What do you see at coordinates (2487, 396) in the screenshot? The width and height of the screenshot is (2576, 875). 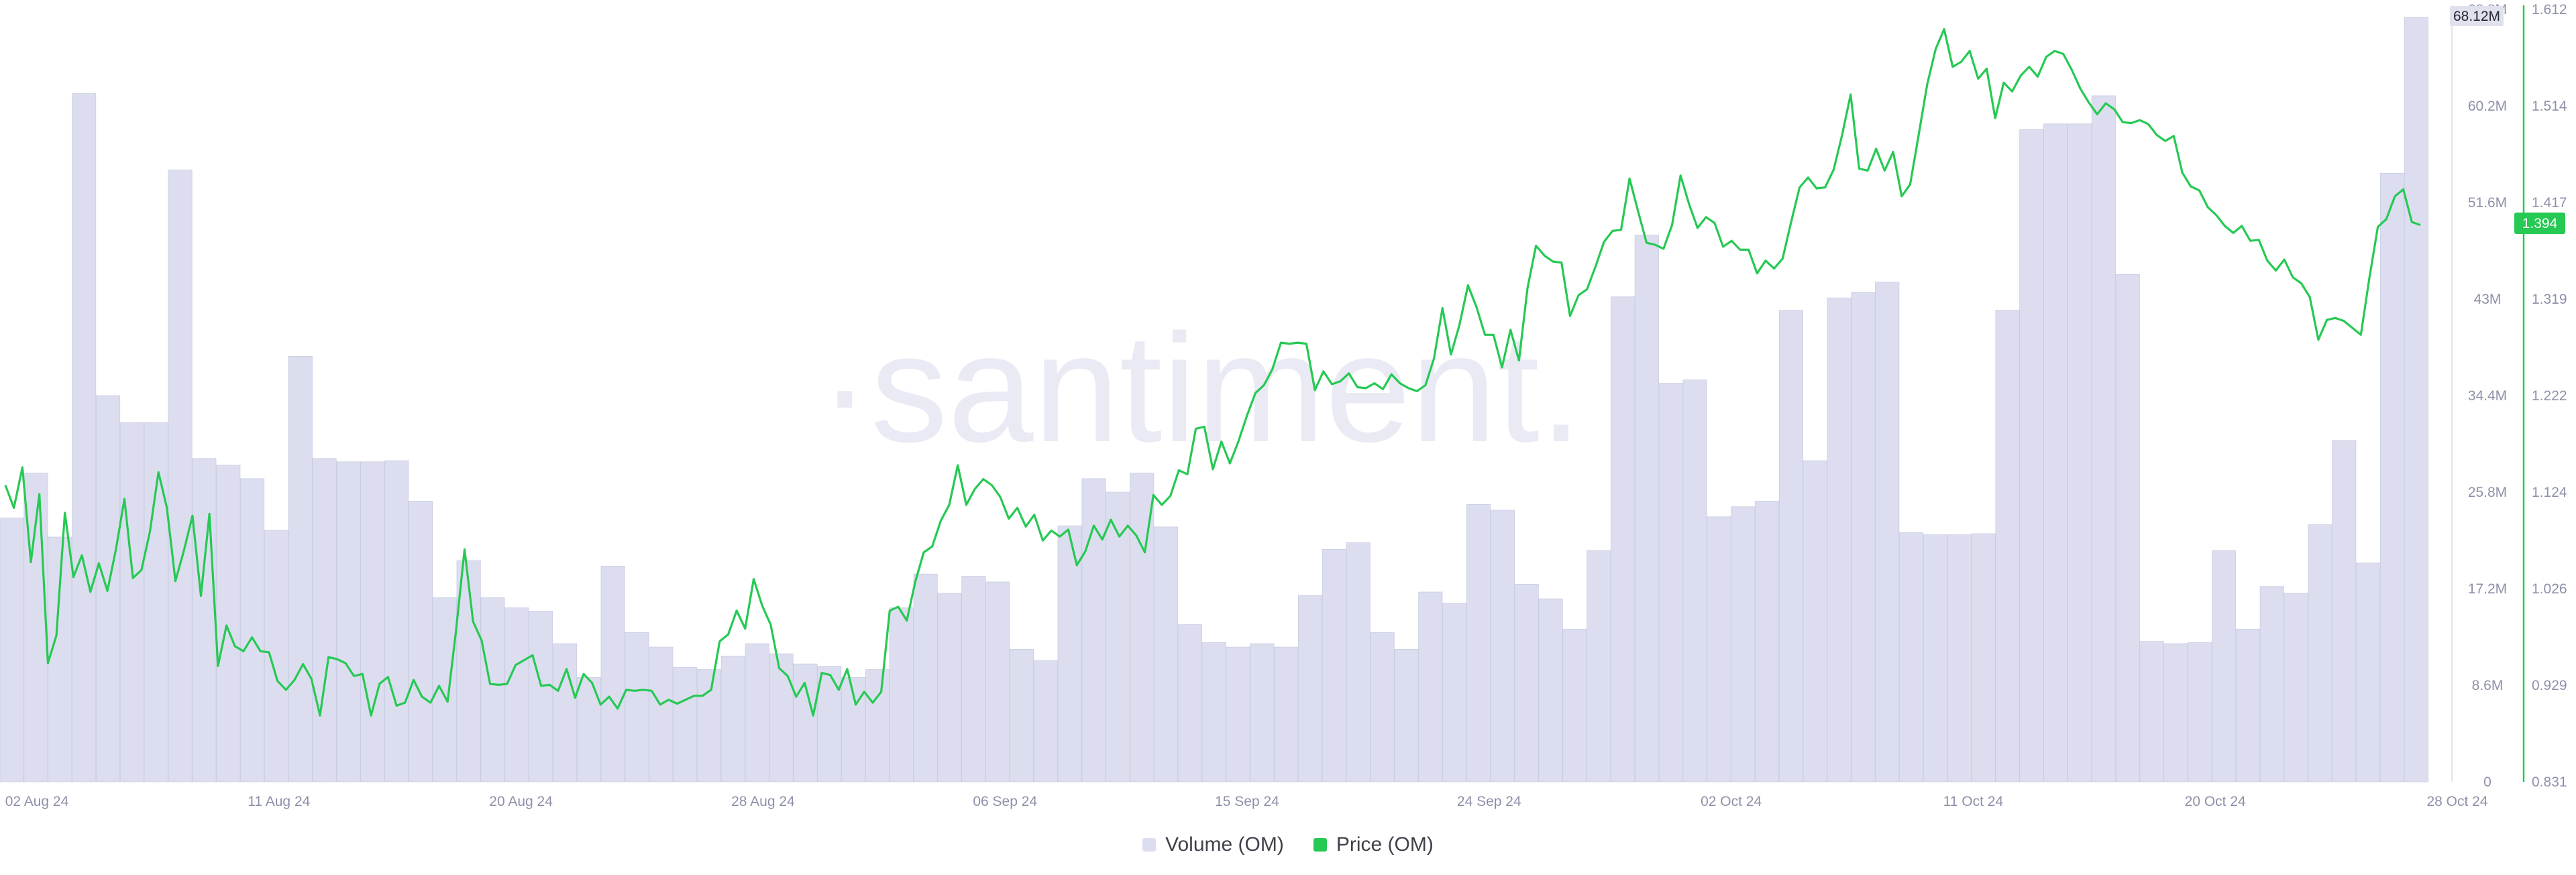 I see `volume-tick-label: 34.4M` at bounding box center [2487, 396].